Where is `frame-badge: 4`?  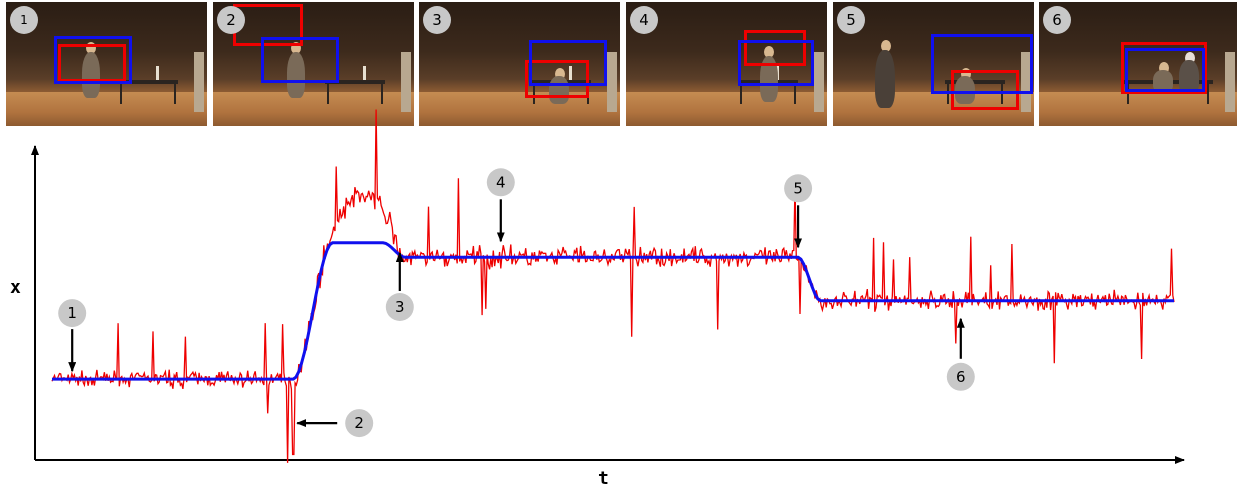
frame-badge: 4 is located at coordinates (644, 20).